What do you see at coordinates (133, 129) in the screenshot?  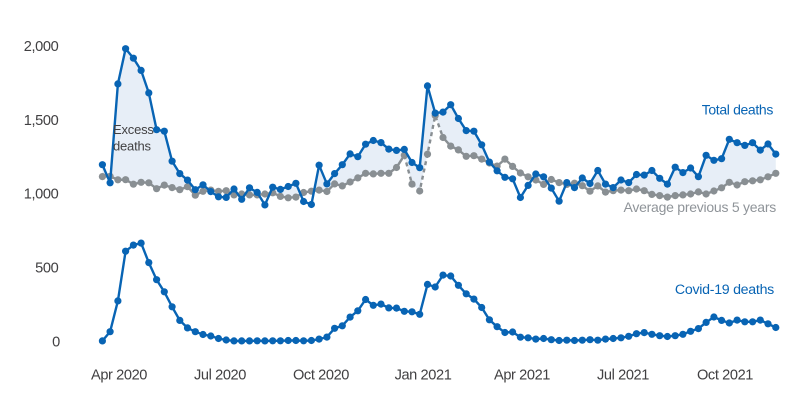 I see `svg-text: Excess` at bounding box center [133, 129].